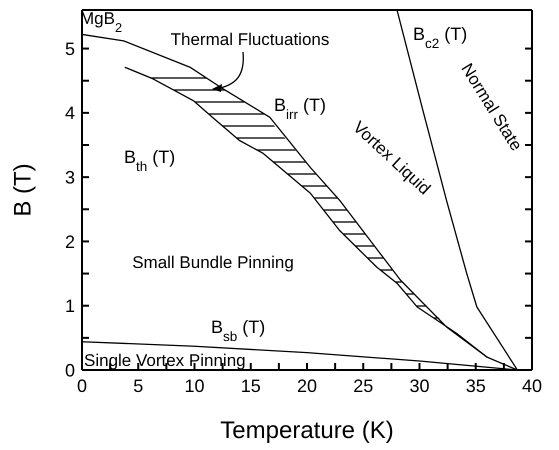 This screenshot has height=450, width=559. What do you see at coordinates (440, 37) in the screenshot?
I see `series-label: B$_{c2}$ (T)` at bounding box center [440, 37].